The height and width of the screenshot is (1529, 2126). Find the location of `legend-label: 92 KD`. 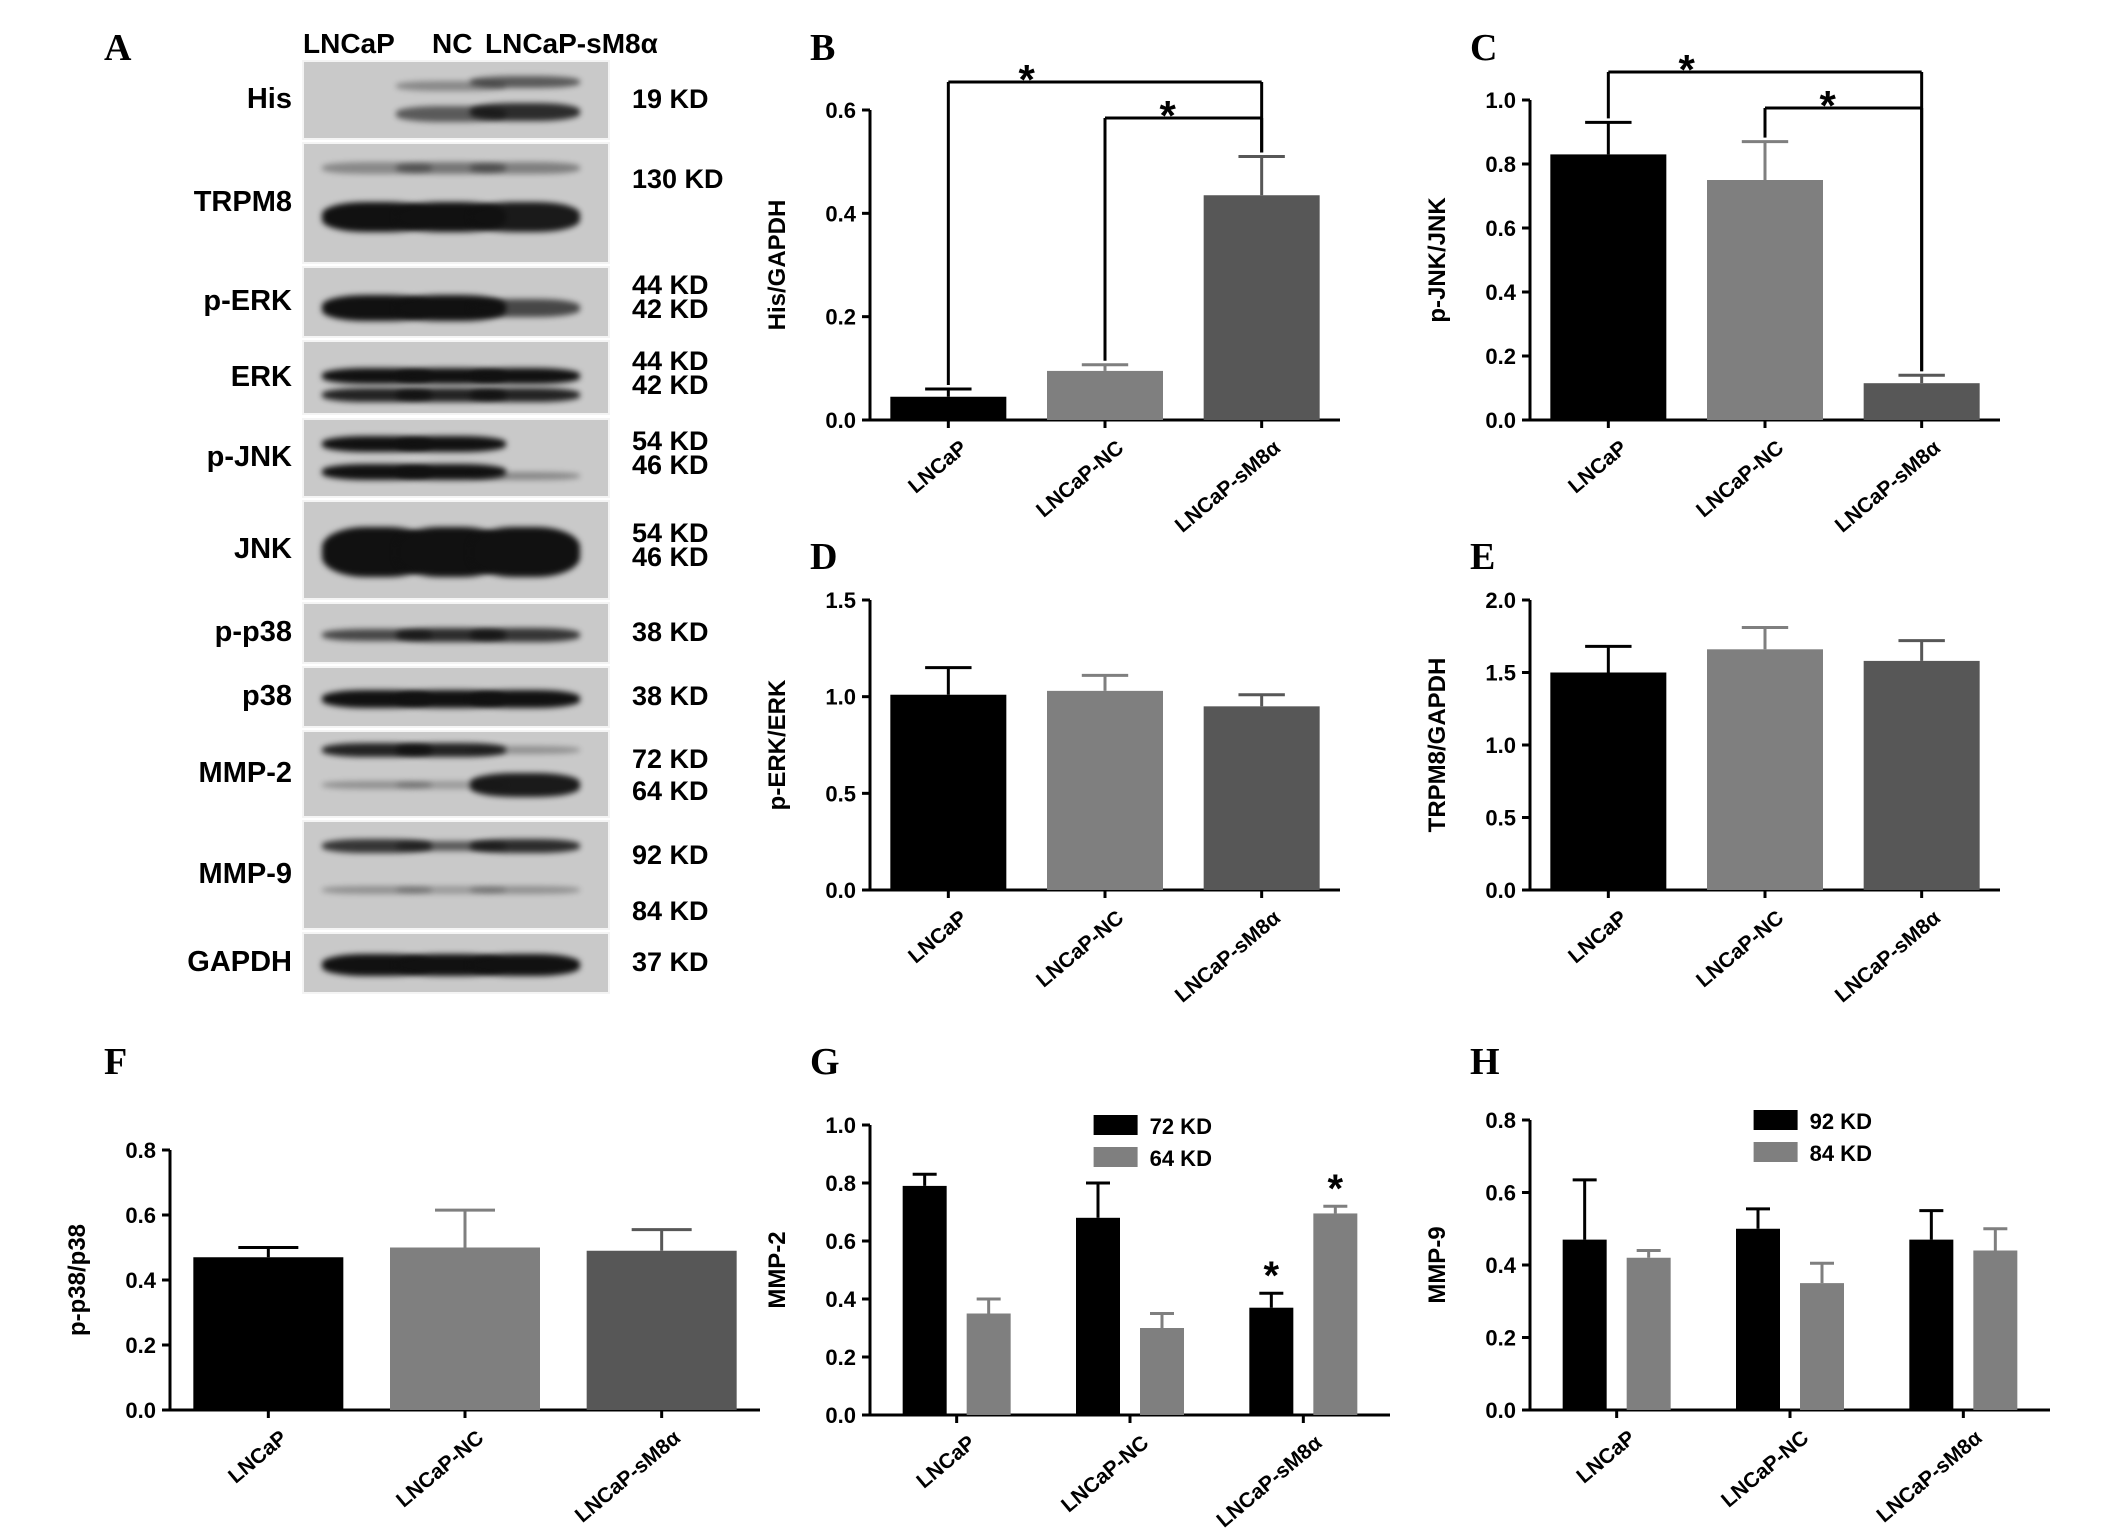

legend-label: 92 KD is located at coordinates (1841, 1121).